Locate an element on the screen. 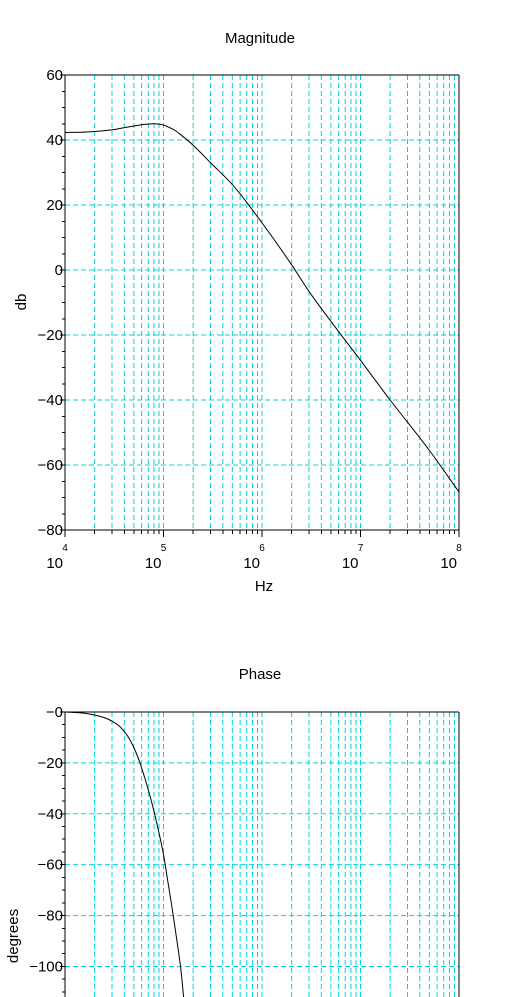 The height and width of the screenshot is (997, 525). magnitude-x-tick-exponent: 4 is located at coordinates (65, 548).